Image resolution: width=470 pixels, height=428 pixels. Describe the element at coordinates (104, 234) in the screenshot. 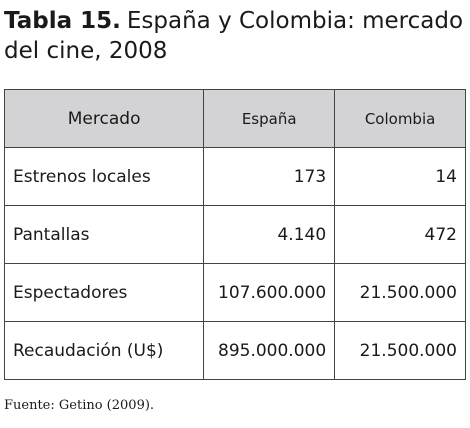

I see `row-label: Pantallas` at that location.